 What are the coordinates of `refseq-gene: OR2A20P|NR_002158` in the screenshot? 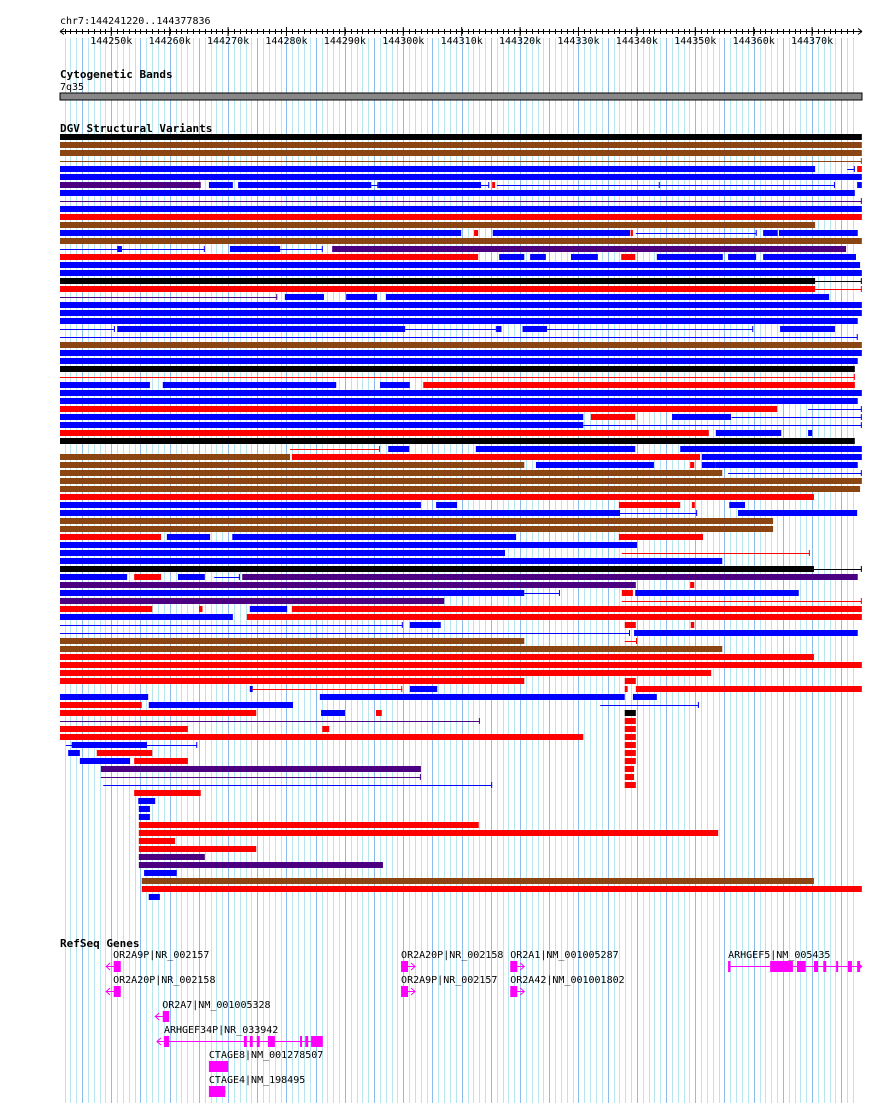 It's located at (160, 986).